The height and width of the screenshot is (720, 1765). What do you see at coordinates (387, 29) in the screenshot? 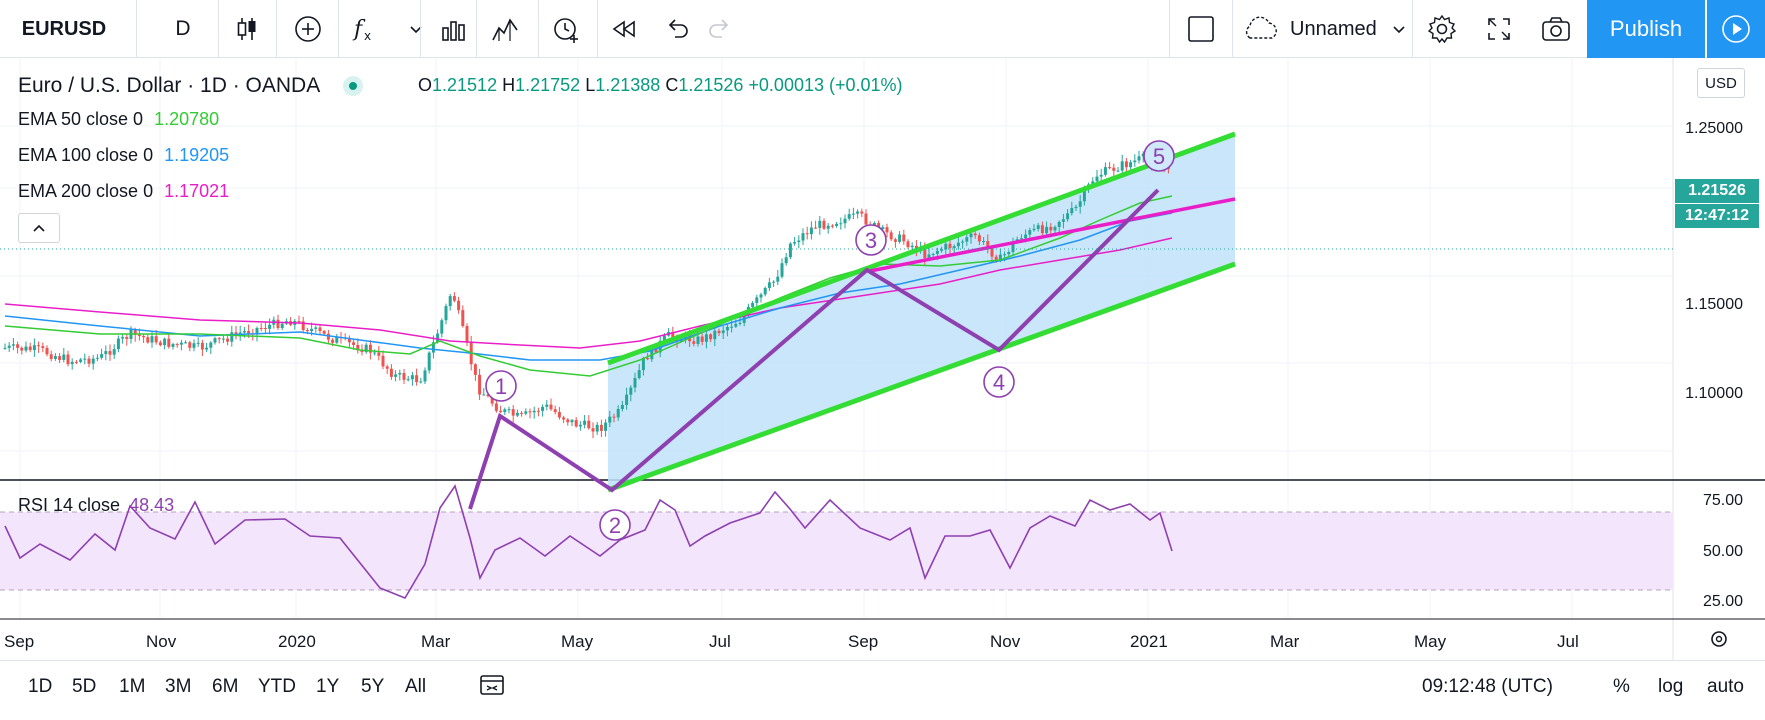
I see `indicators-button: f x` at bounding box center [387, 29].